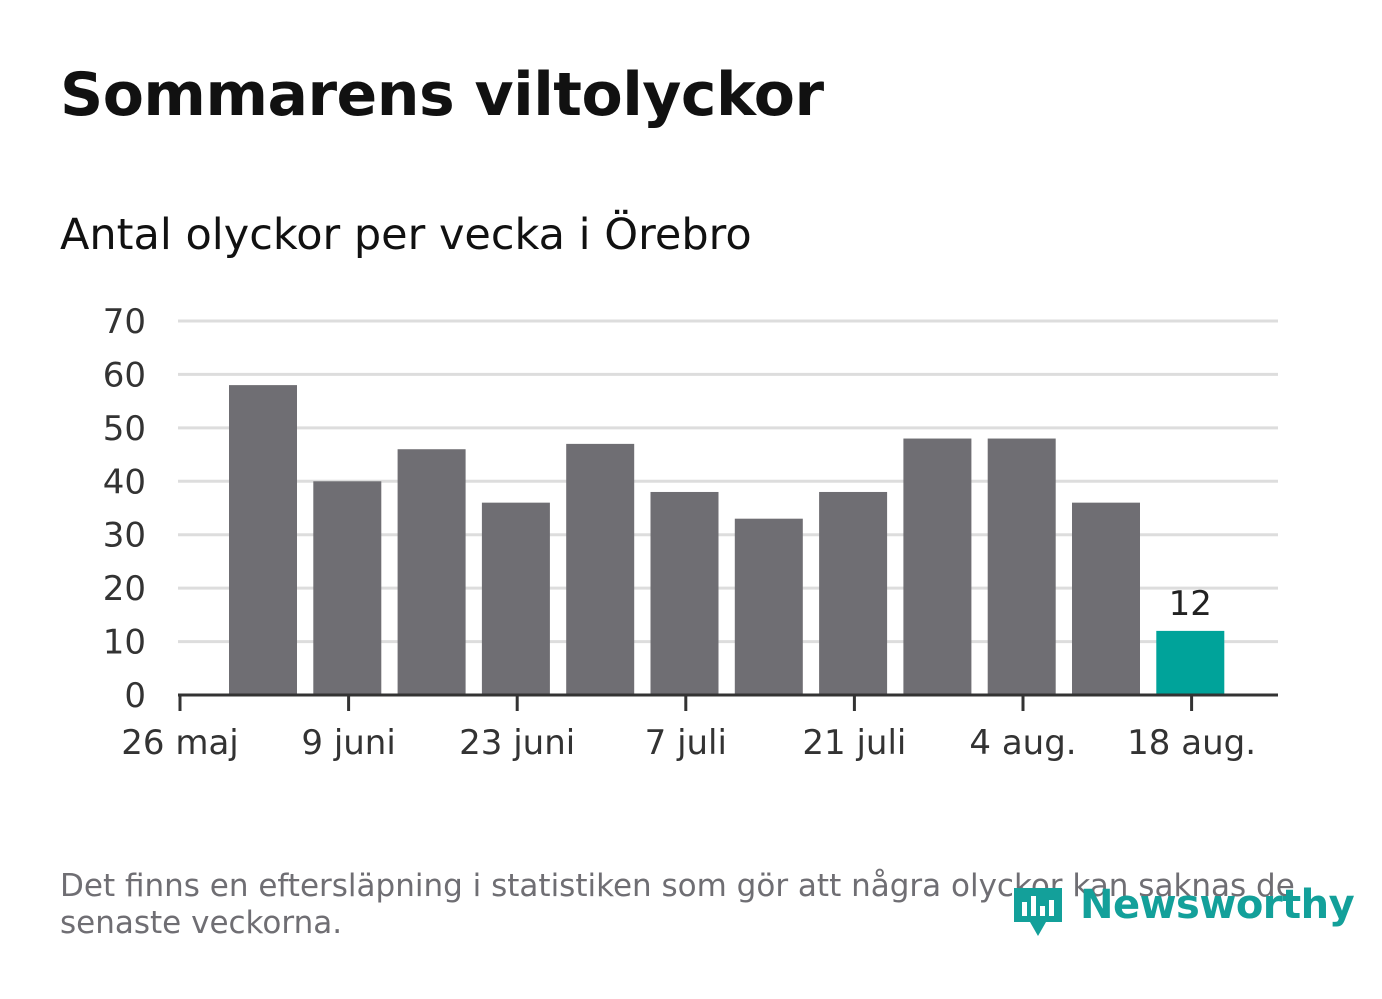  What do you see at coordinates (1022, 743) in the screenshot?
I see `x-tick-label: 4 aug.` at bounding box center [1022, 743].